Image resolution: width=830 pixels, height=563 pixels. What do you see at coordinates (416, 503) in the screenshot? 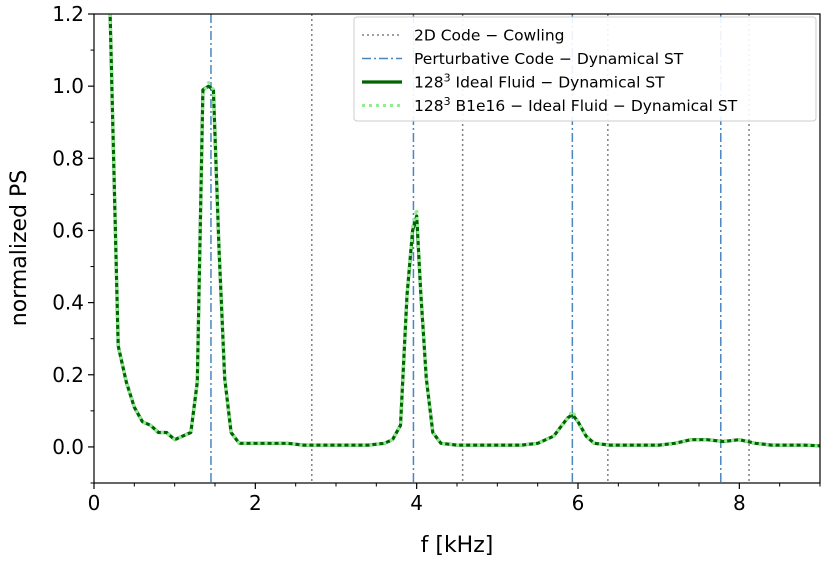
I see `x-tick-label: 4` at bounding box center [416, 503].